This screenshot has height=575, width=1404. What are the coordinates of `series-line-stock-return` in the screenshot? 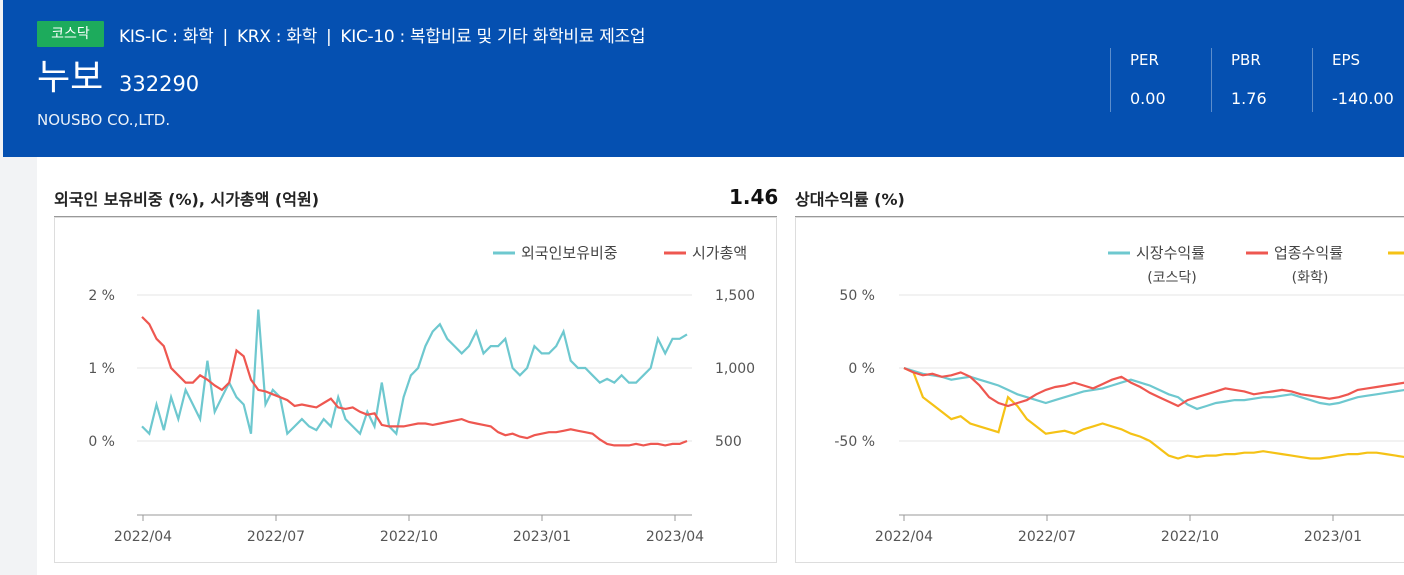 It's located at (1153, 413).